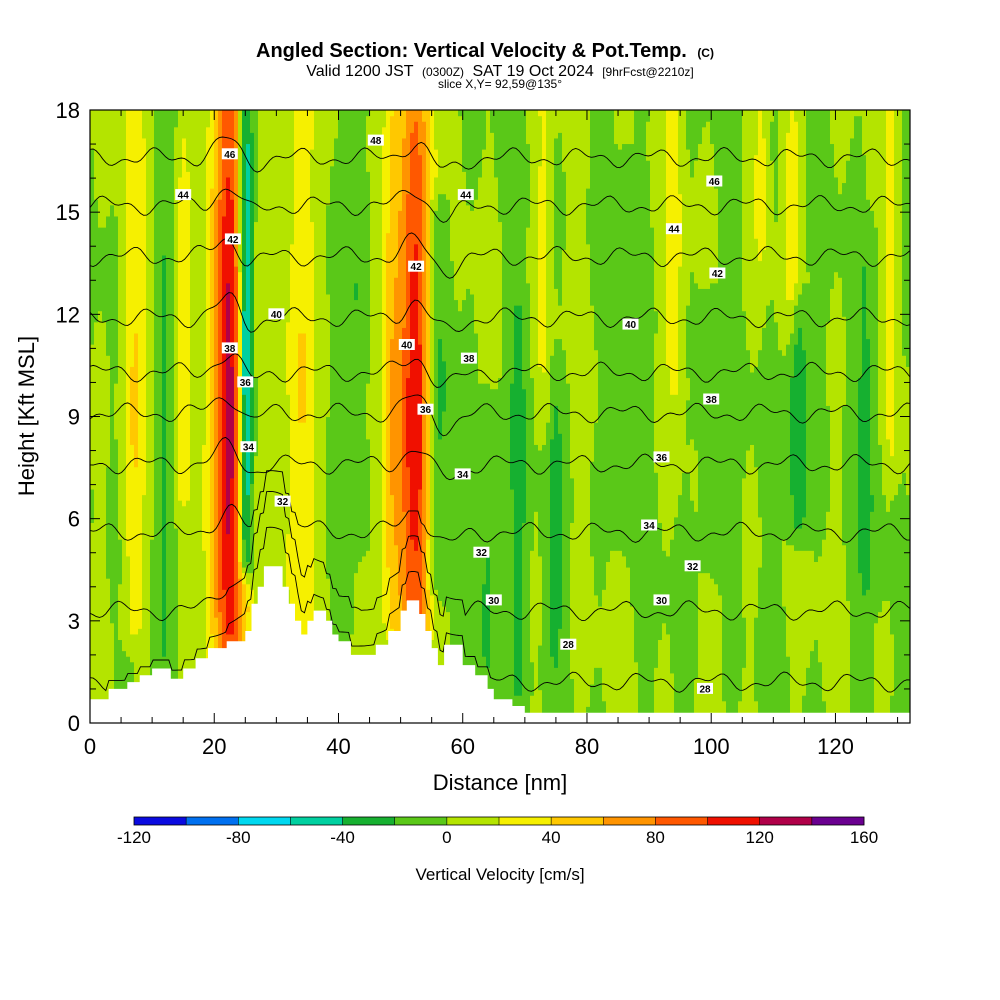  Describe the element at coordinates (26, 416) in the screenshot. I see `y-axis-label: Height [Kft MSL]` at that location.